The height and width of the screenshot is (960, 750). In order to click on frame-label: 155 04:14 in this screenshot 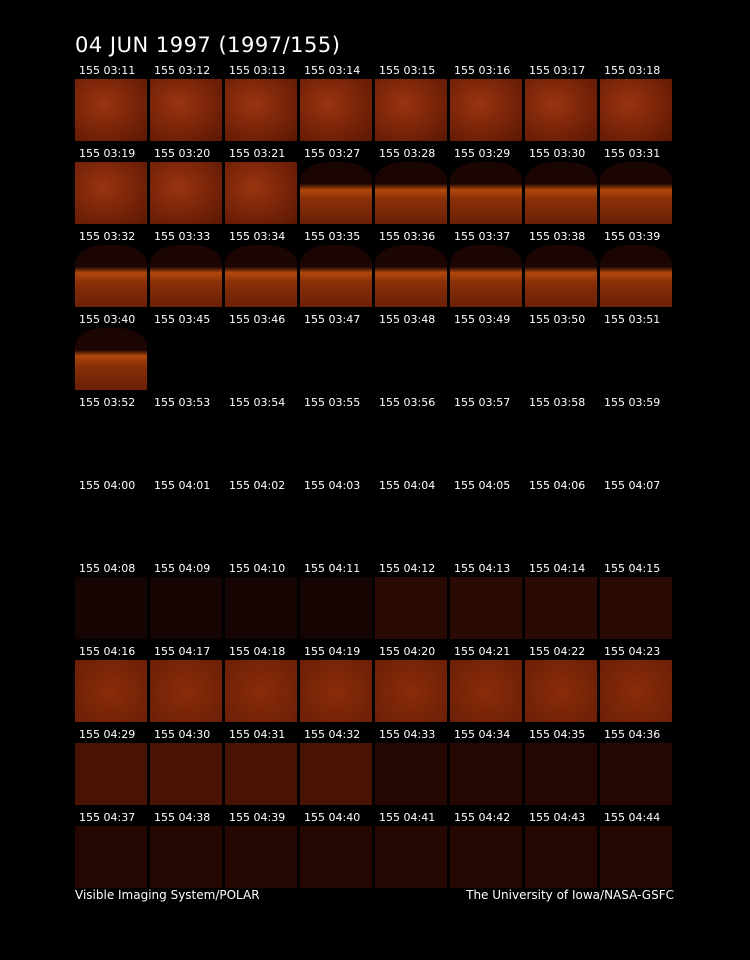, I will do `click(557, 568)`.